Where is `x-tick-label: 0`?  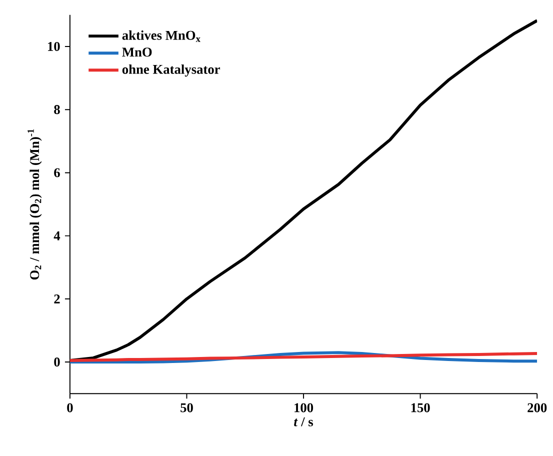 x-tick-label: 0 is located at coordinates (70, 407).